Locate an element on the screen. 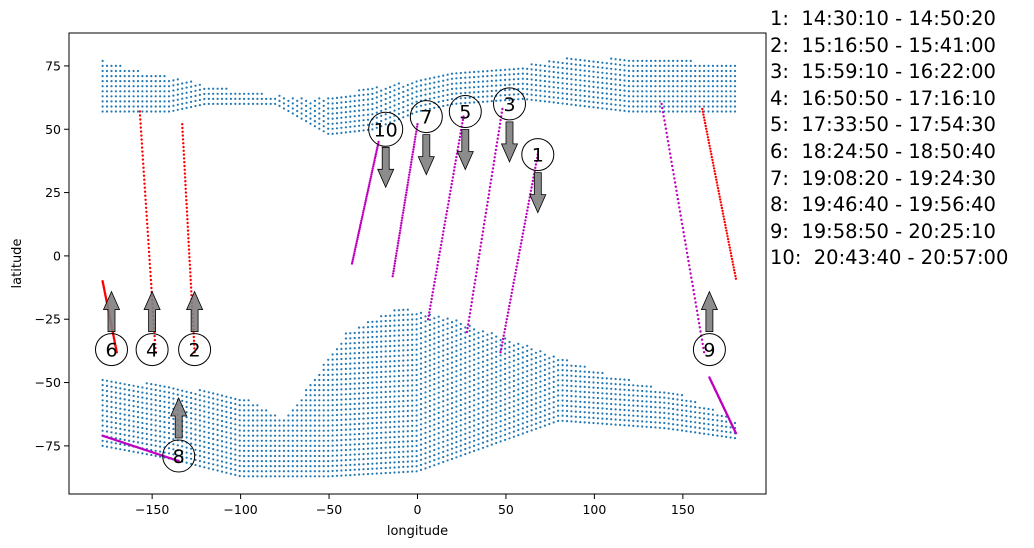  y-tick-label: −75 is located at coordinates (48, 445).